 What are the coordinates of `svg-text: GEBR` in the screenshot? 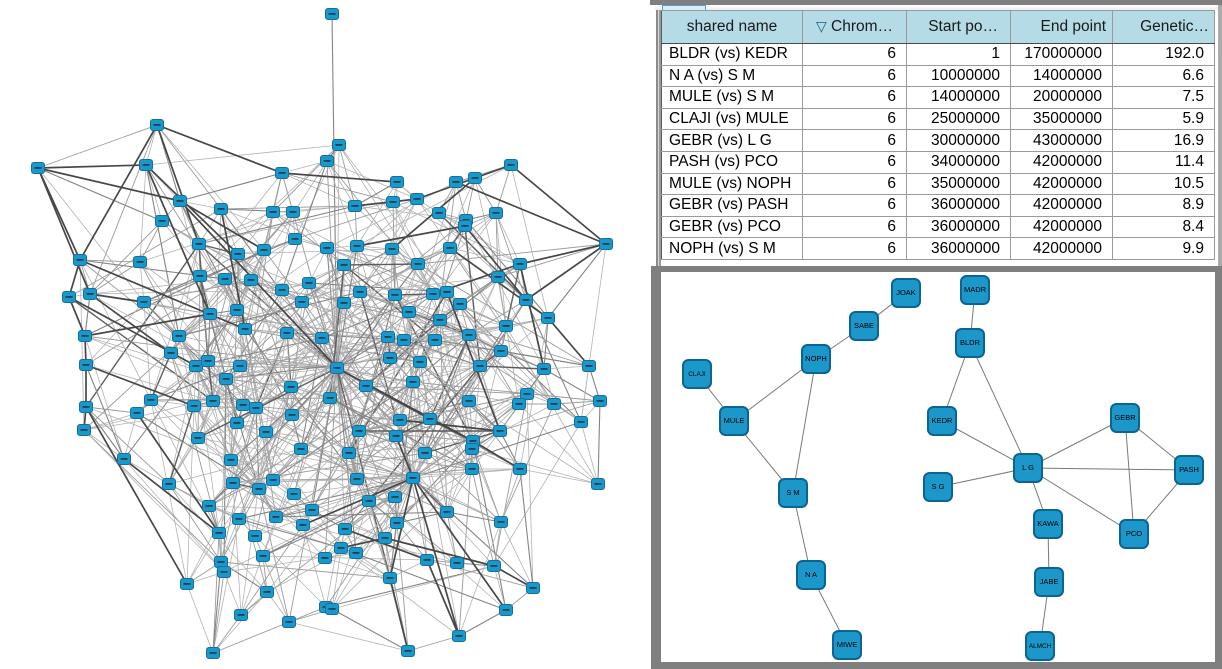 It's located at (1125, 417).